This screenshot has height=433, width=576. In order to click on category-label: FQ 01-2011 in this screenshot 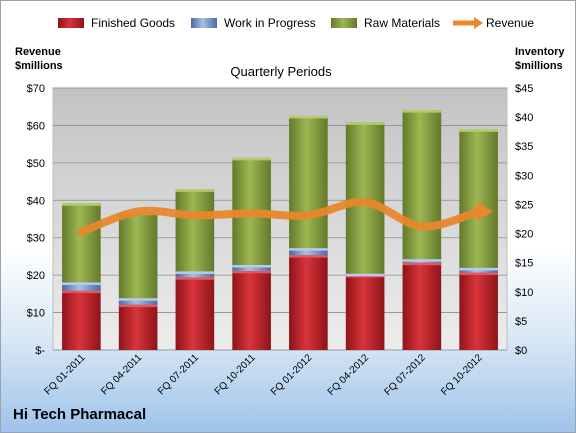, I will do `click(65, 374)`.